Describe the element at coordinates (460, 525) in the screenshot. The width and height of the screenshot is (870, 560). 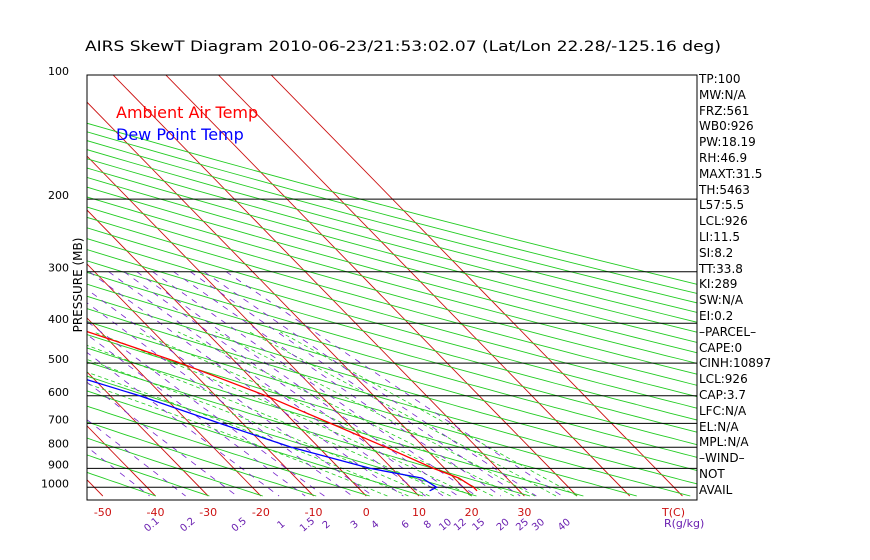
I see `mixing-ratio-label: 12` at that location.